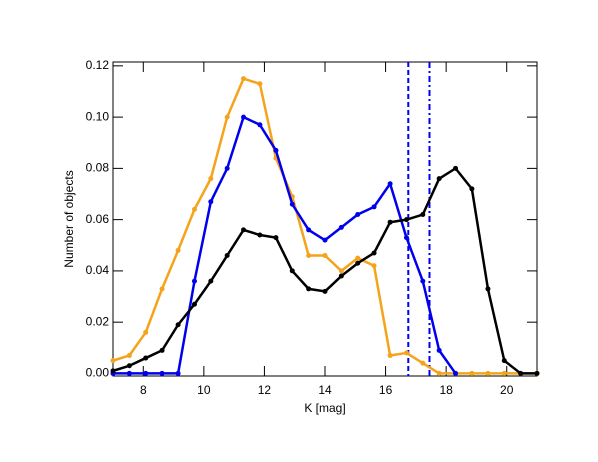 The image size is (598, 462). What do you see at coordinates (507, 390) in the screenshot?
I see `x-tick-label: 20` at bounding box center [507, 390].